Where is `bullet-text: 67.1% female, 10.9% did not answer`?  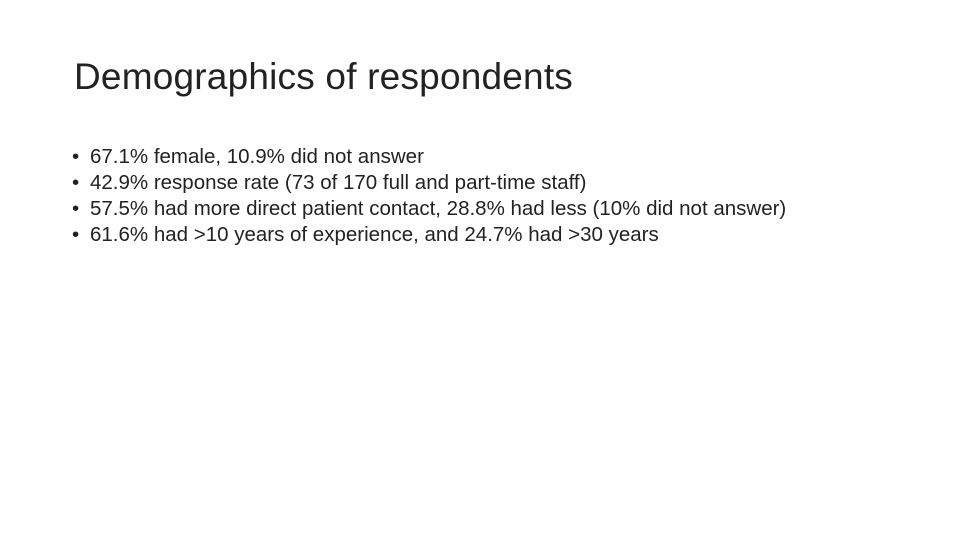 bullet-text: 67.1% female, 10.9% did not answer is located at coordinates (257, 156).